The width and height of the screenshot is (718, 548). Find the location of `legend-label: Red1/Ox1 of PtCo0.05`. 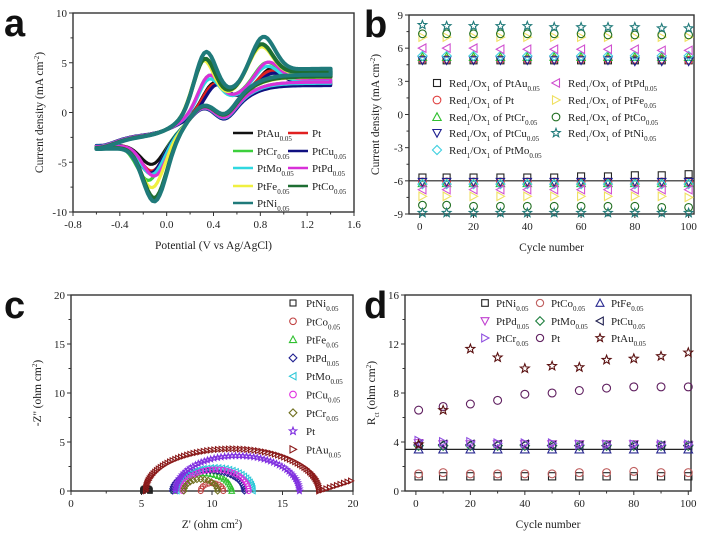

legend-label: Red1/Ox1 of PtCo0.05 is located at coordinates (613, 119).